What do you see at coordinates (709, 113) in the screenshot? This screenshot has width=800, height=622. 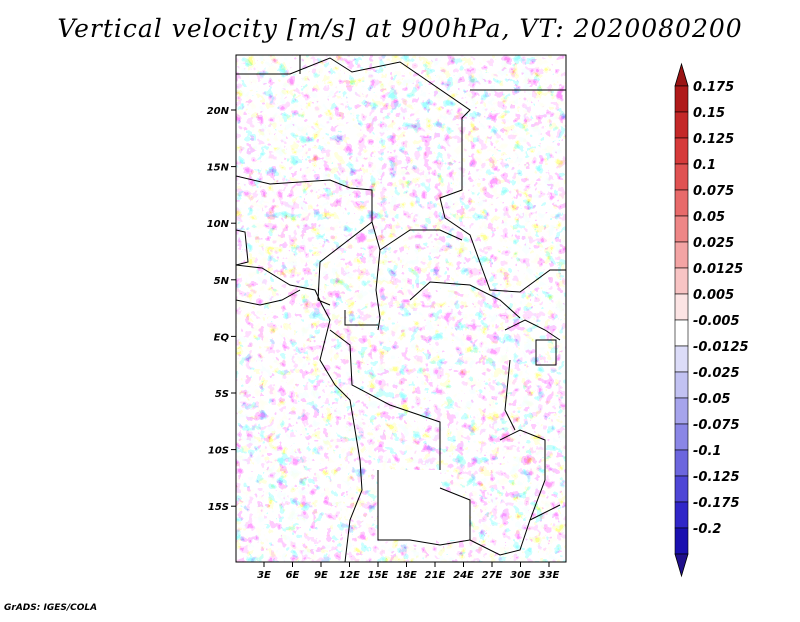 I see `colorbar-label: 0.15` at bounding box center [709, 113].